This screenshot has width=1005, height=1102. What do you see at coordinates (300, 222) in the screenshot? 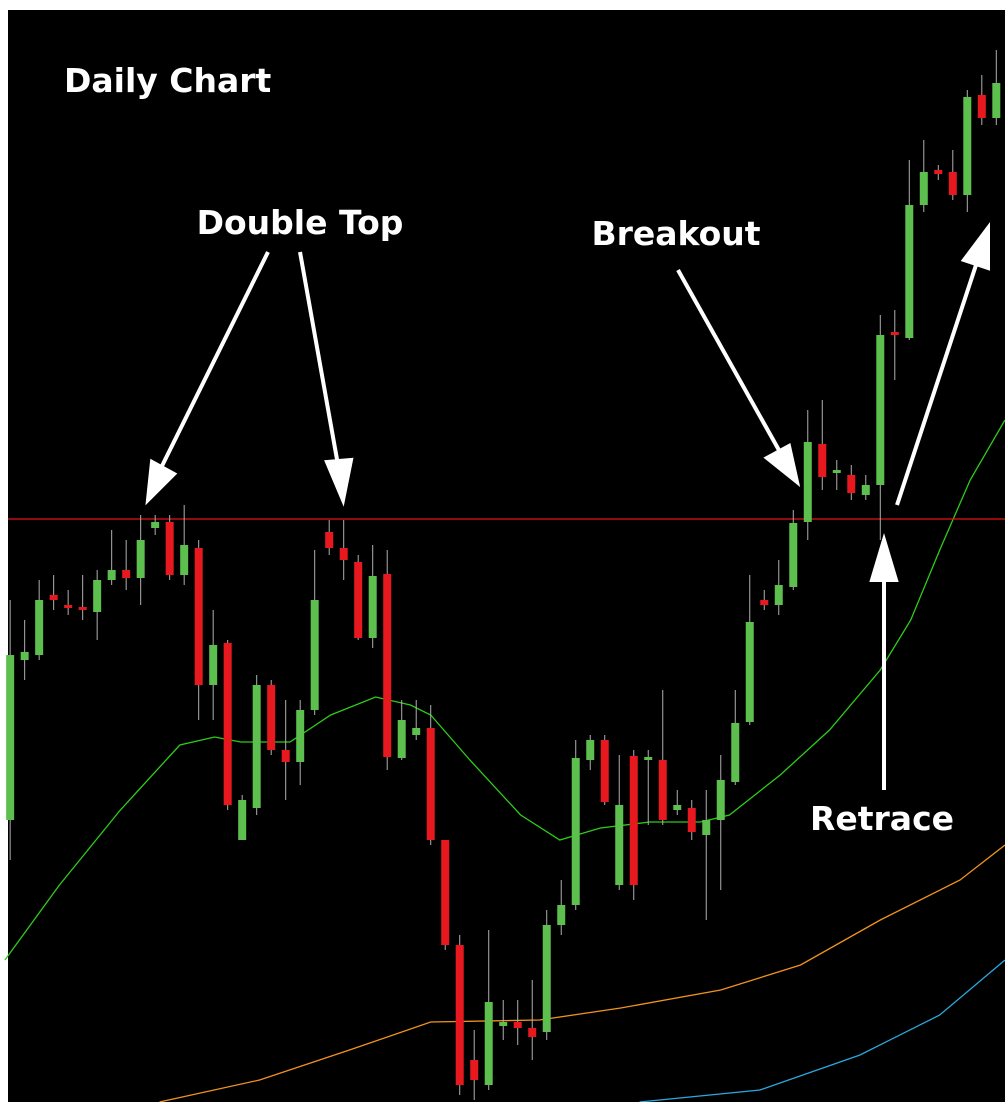
I see `annotation: Double Top` at bounding box center [300, 222].